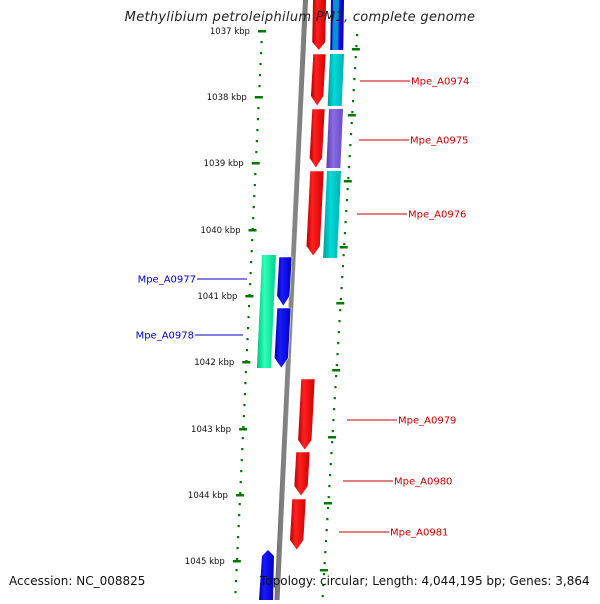 This screenshot has height=604, width=600. Describe the element at coordinates (440, 82) in the screenshot. I see `gene-label: Mpe_A0974` at that location.